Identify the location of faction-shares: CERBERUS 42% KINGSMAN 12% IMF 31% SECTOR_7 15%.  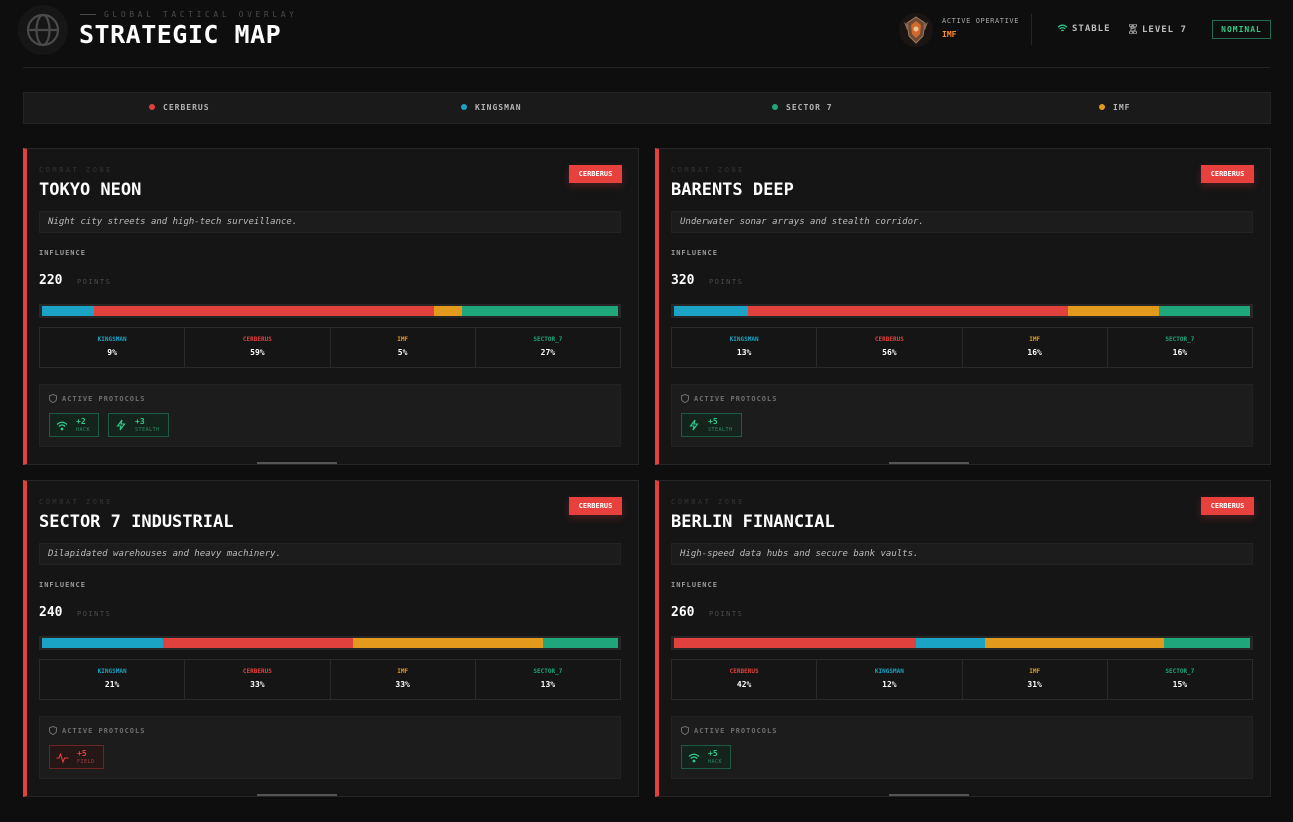
(962, 679).